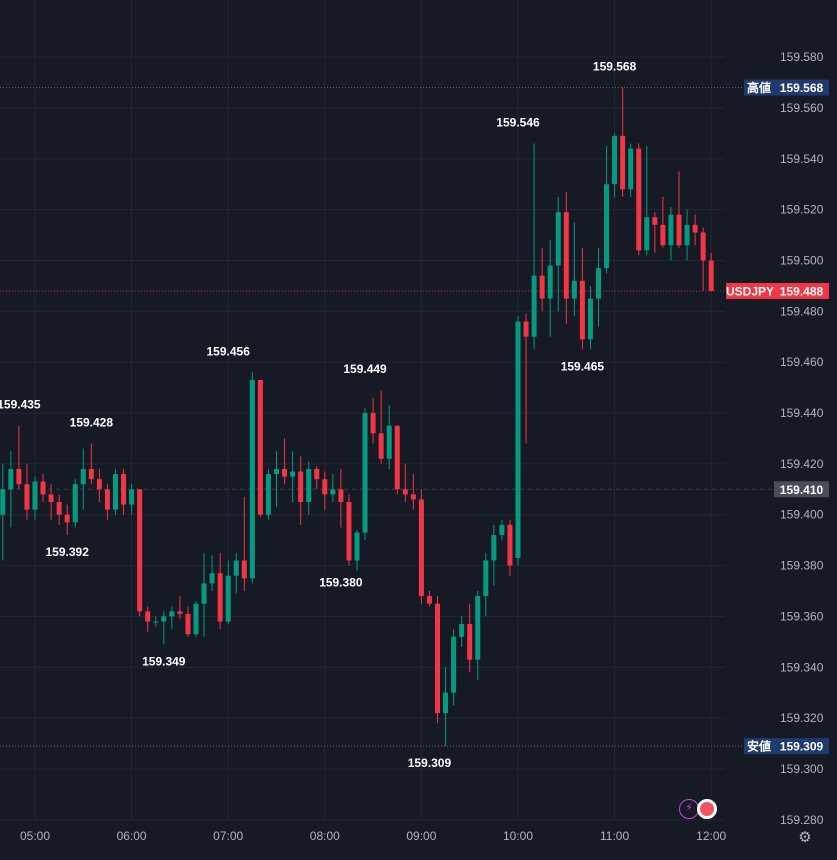 This screenshot has width=837, height=860. Describe the element at coordinates (750, 290) in the screenshot. I see `current-price-badge-label-box` at that location.